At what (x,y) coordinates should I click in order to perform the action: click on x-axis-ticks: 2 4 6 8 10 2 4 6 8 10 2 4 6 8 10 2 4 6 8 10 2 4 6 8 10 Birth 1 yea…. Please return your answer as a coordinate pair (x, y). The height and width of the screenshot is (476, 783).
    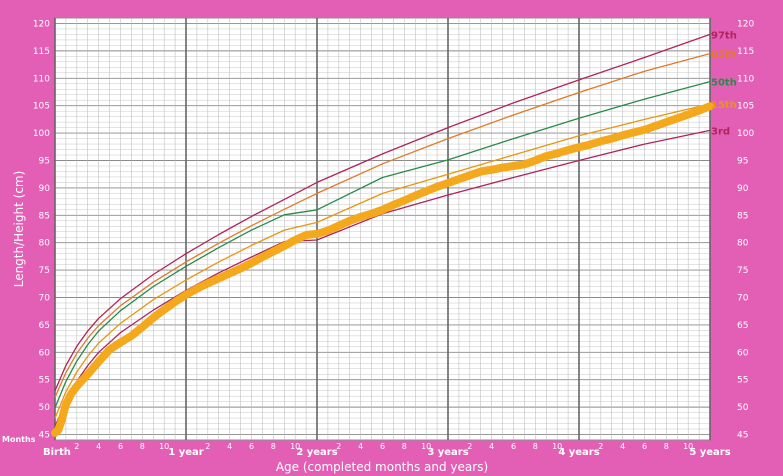
    Looking at the image, I should click on (387, 450).